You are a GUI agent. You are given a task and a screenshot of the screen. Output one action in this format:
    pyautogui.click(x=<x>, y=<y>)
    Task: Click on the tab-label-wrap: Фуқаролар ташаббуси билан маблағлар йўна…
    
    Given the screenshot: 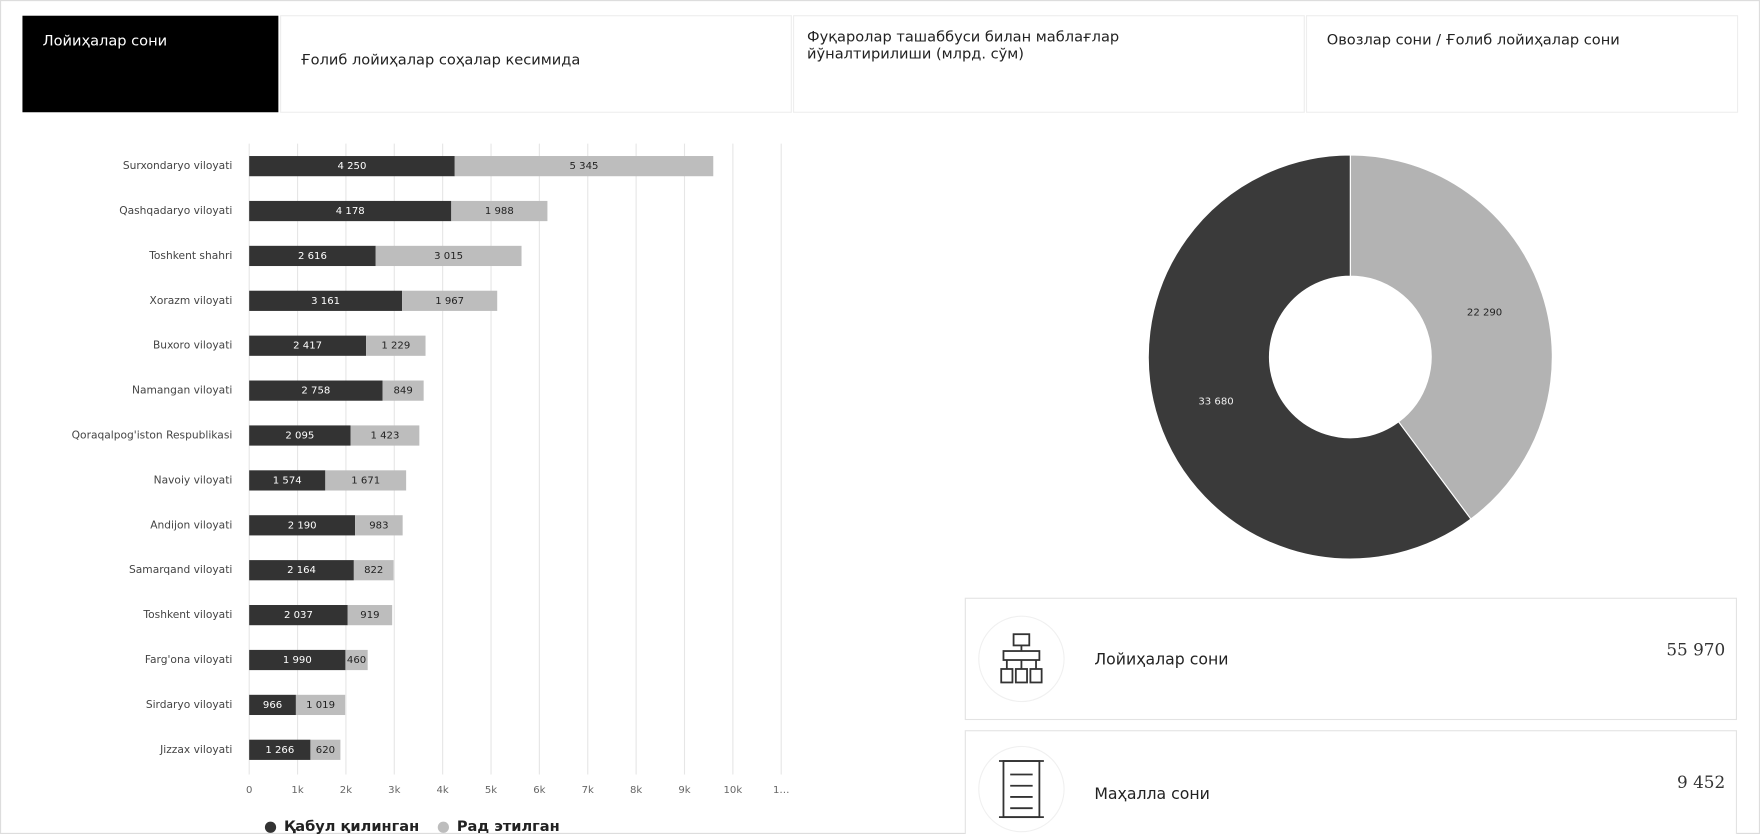 What is the action you would take?
    pyautogui.click(x=963, y=46)
    